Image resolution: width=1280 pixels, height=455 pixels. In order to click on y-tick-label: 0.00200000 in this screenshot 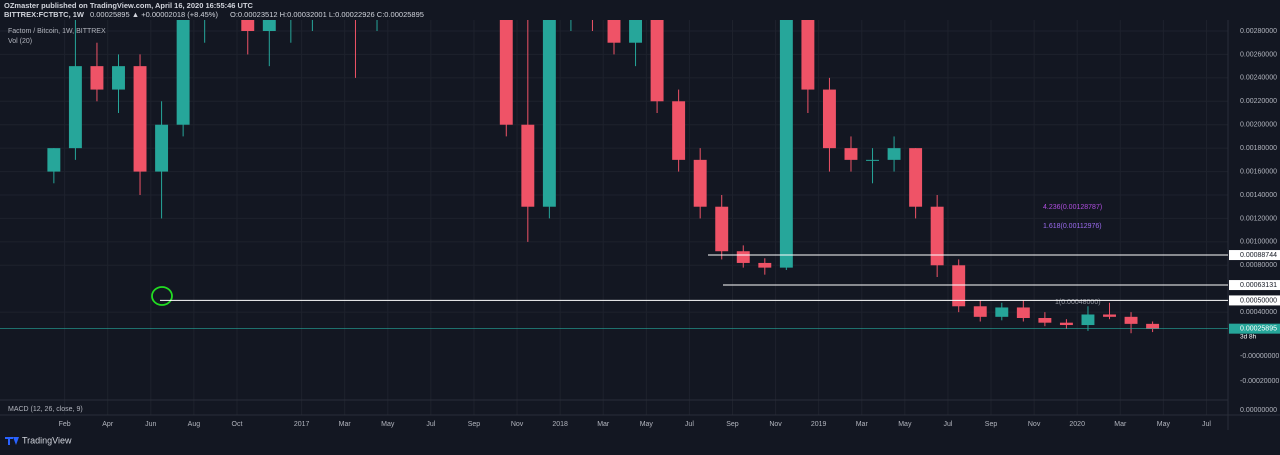, I will do `click(1258, 125)`.